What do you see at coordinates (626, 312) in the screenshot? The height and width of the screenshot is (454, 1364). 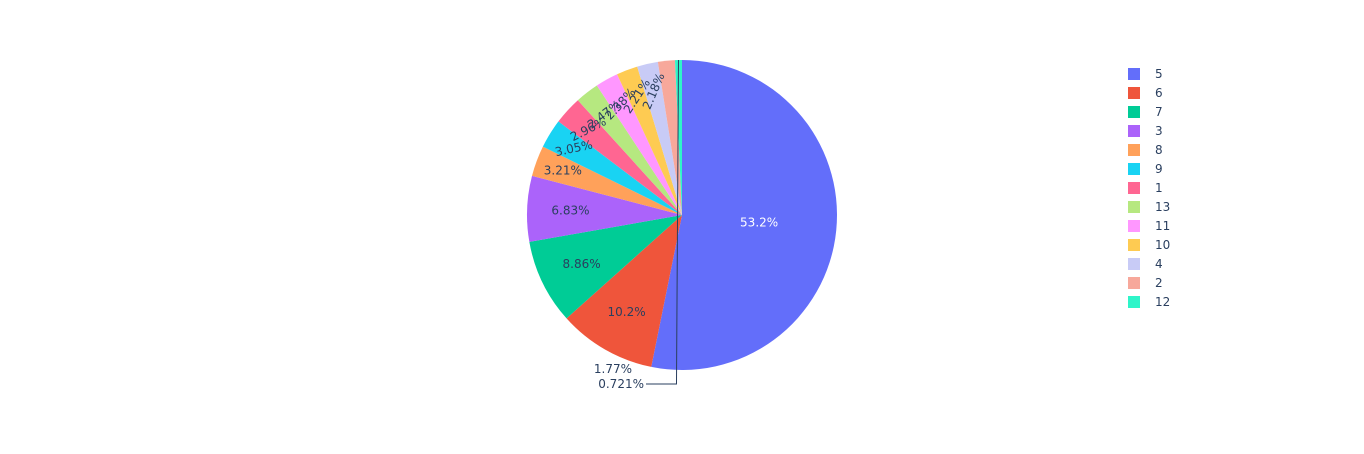 I see `slice-label-6: 10.2%` at bounding box center [626, 312].